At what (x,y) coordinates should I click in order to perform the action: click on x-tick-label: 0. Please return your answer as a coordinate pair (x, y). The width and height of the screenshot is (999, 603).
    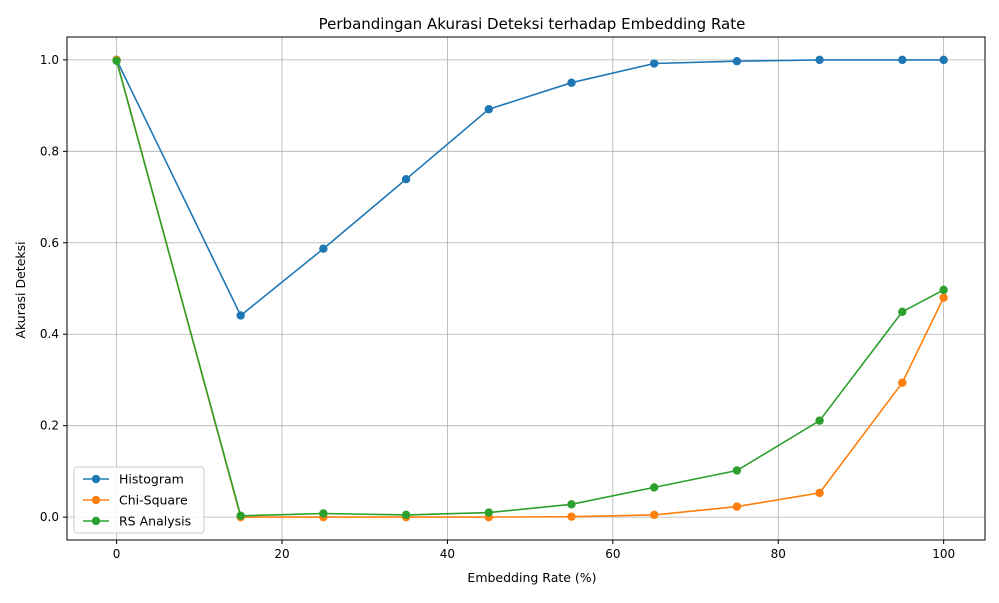
    Looking at the image, I should click on (117, 554).